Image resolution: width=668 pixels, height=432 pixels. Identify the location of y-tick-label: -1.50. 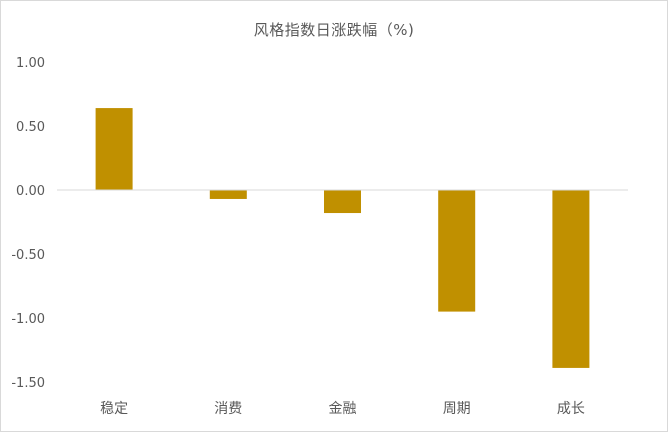
(28, 383).